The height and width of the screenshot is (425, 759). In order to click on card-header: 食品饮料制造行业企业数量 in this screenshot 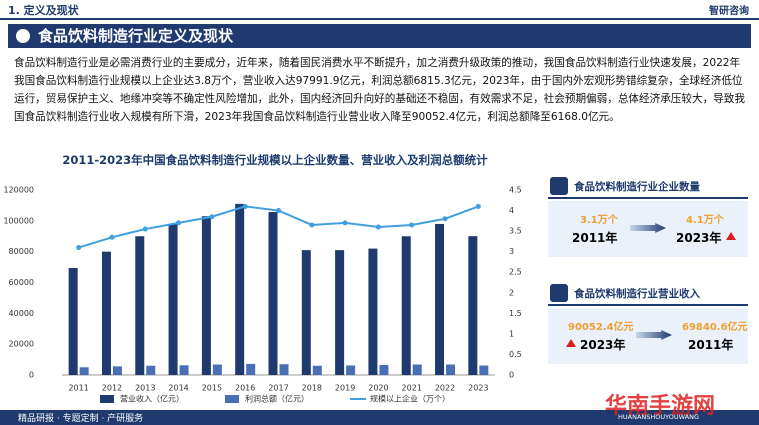, I will do `click(648, 187)`.